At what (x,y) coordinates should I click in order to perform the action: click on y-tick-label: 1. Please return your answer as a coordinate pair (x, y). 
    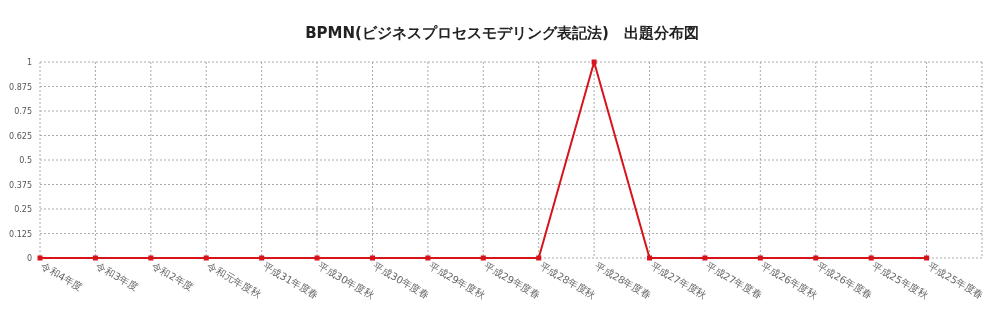
    Looking at the image, I should click on (29, 62).